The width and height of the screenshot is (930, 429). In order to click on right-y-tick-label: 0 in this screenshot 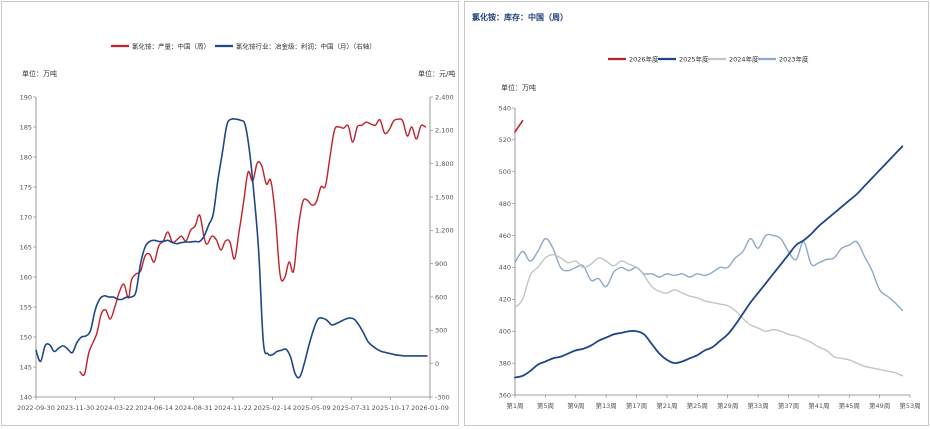, I will do `click(437, 364)`.